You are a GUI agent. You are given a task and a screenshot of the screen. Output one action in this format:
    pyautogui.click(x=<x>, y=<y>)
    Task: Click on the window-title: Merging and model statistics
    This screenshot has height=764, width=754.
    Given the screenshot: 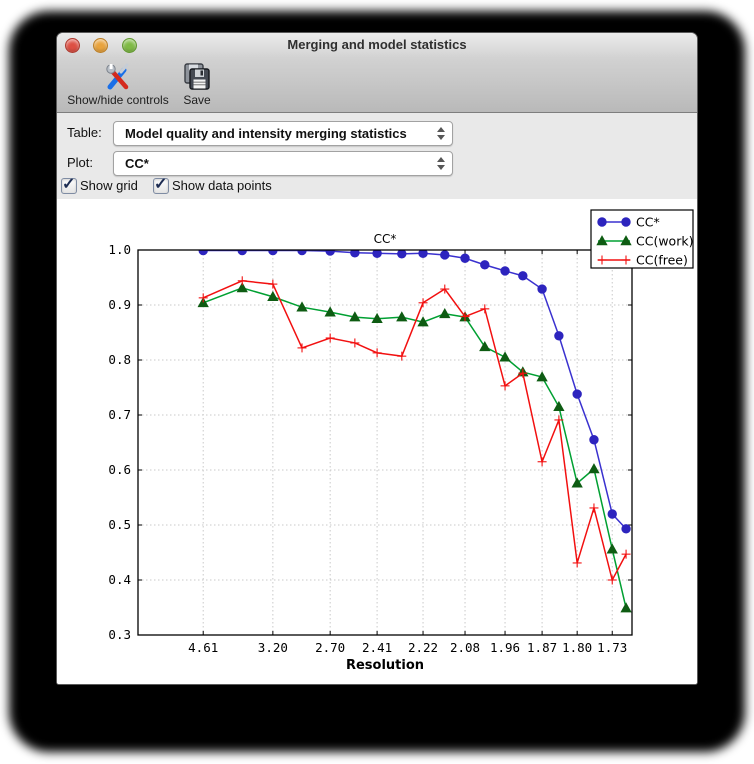 What is the action you would take?
    pyautogui.click(x=377, y=44)
    